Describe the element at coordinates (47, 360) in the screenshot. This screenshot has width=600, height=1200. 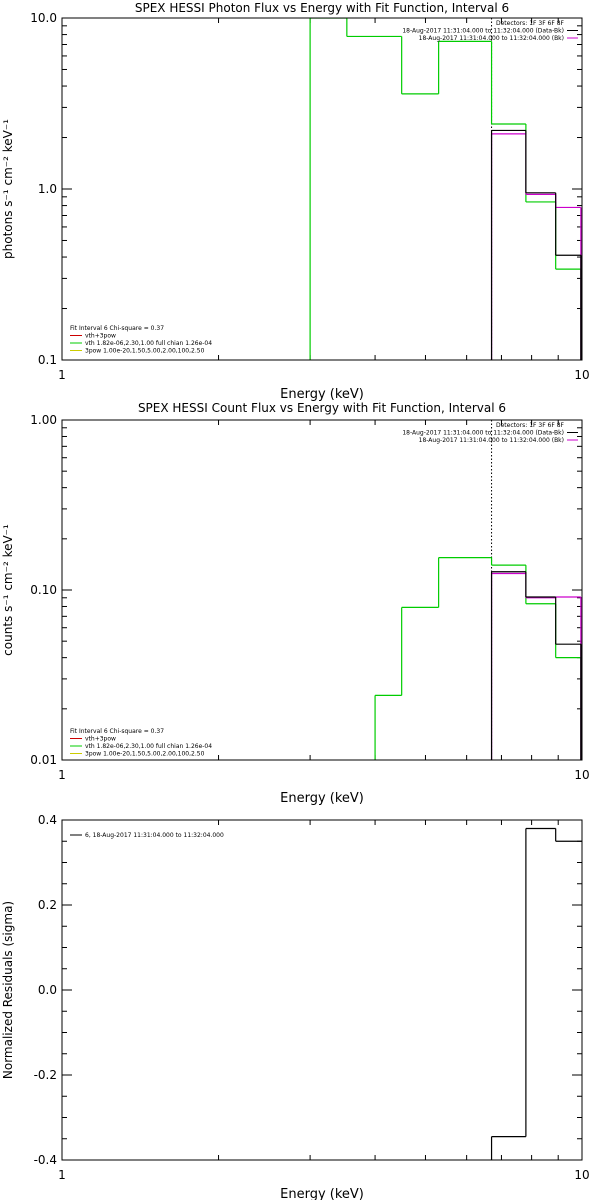
I see `y-tick-label: 0.1` at that location.